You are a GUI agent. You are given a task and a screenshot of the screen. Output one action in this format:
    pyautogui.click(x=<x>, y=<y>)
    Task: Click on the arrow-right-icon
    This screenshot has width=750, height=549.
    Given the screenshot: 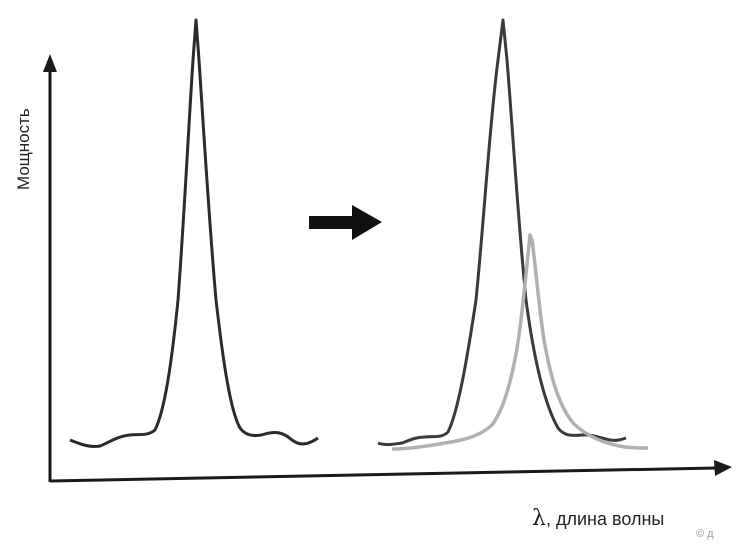 What is the action you would take?
    pyautogui.click(x=345, y=222)
    